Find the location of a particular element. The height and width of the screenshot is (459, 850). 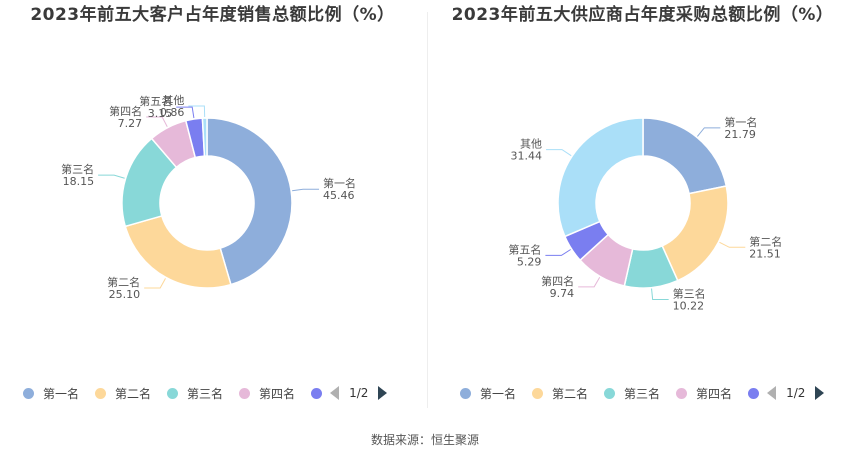

customers-label-value-3: 18.15 is located at coordinates (79, 181).